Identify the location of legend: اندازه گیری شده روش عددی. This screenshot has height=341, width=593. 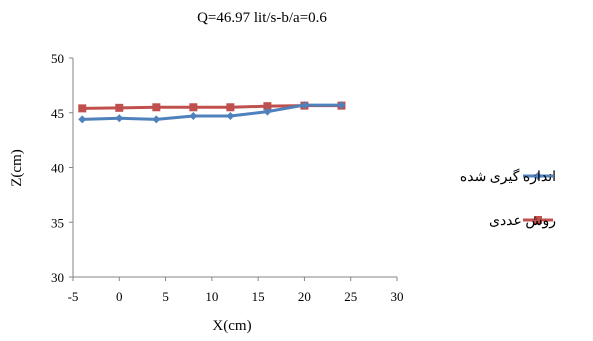
(508, 198).